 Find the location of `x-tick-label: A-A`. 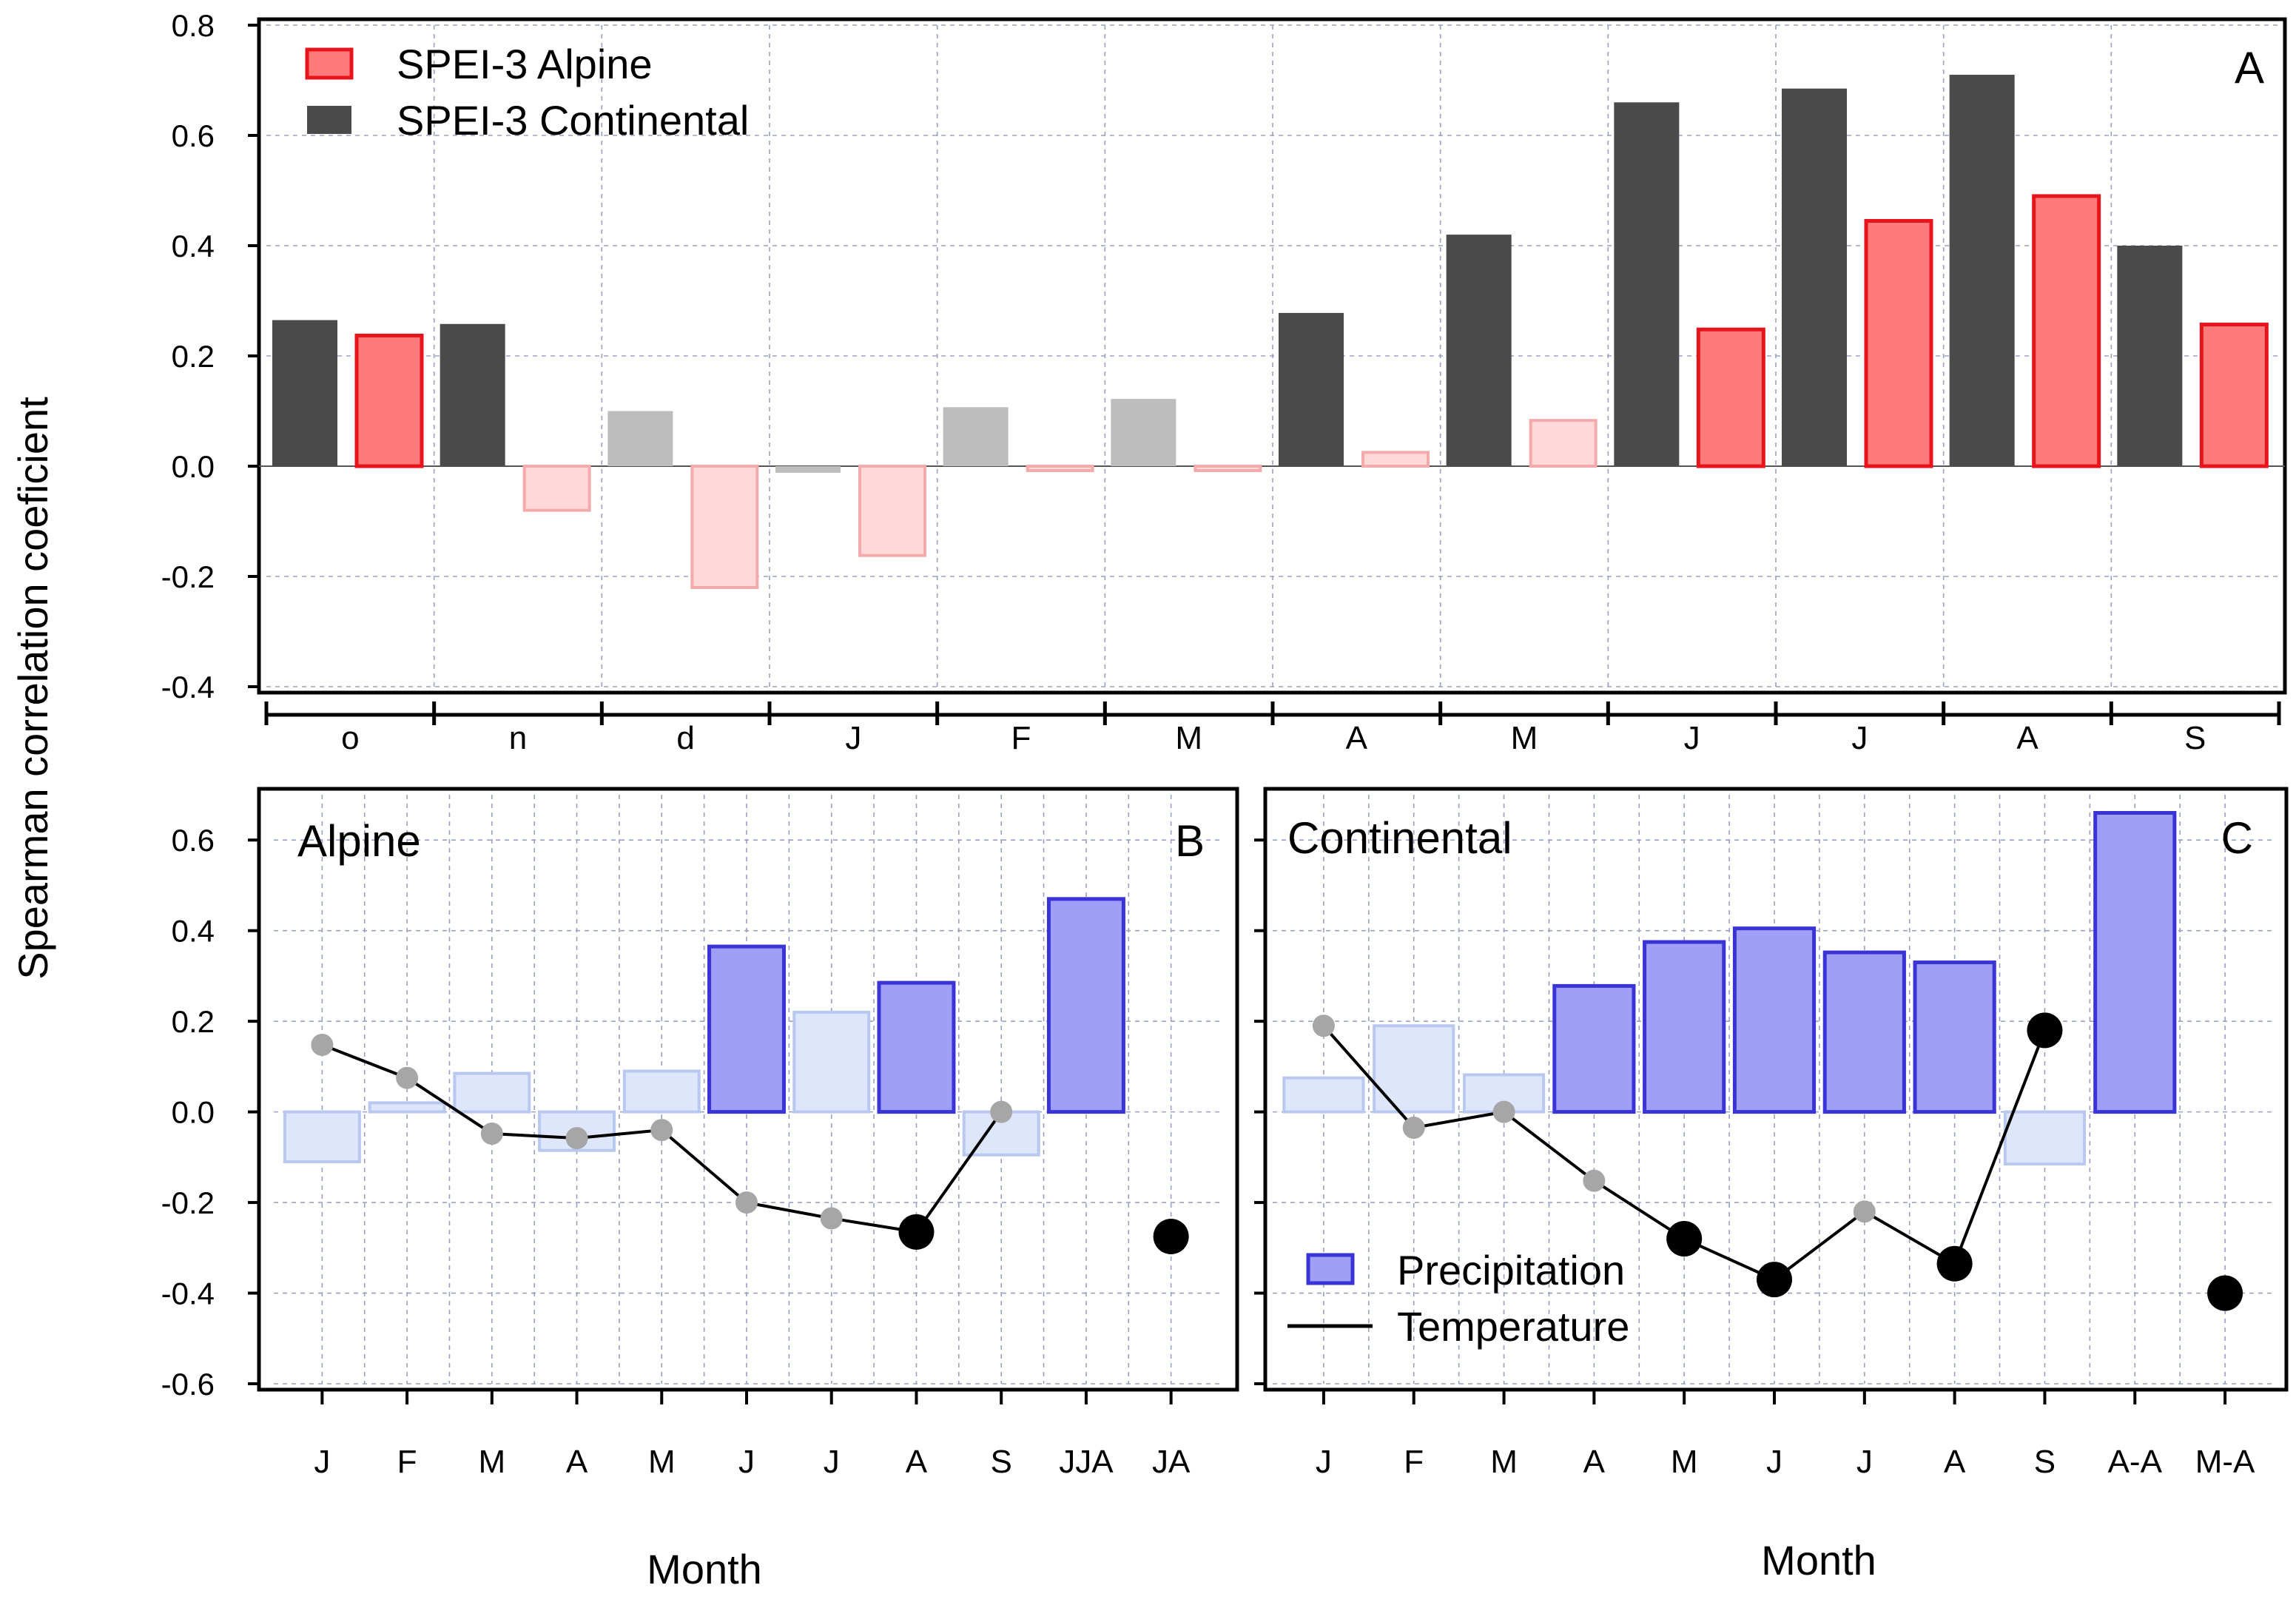

x-tick-label: A-A is located at coordinates (2135, 1462).